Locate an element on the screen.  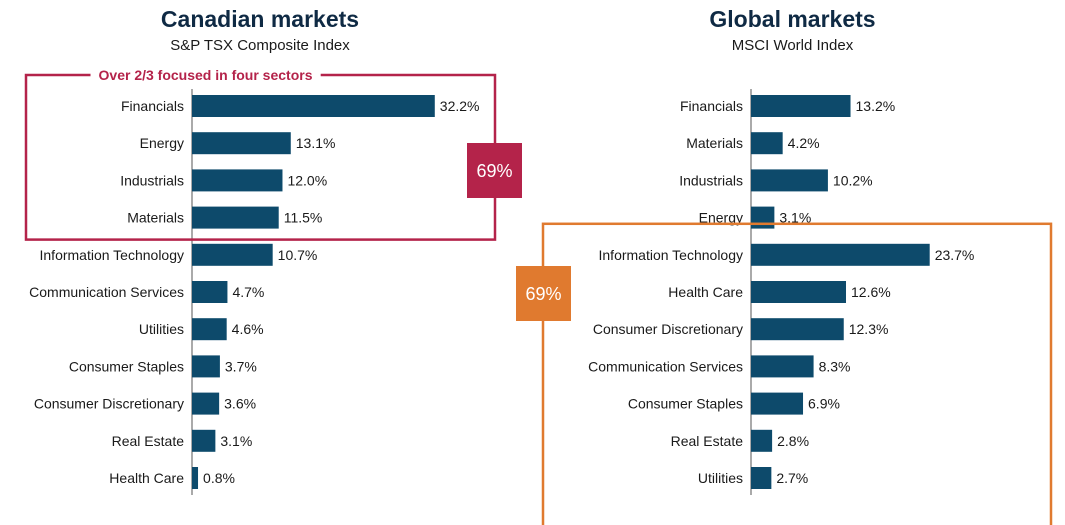
value-label: 32.2% is located at coordinates (460, 106).